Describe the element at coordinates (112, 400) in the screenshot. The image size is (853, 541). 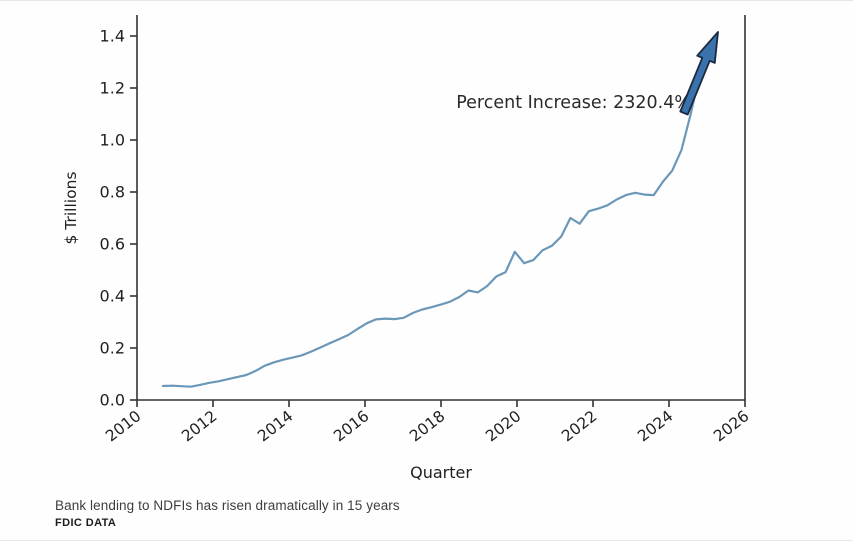
I see `y-tick-label: 0.0` at that location.